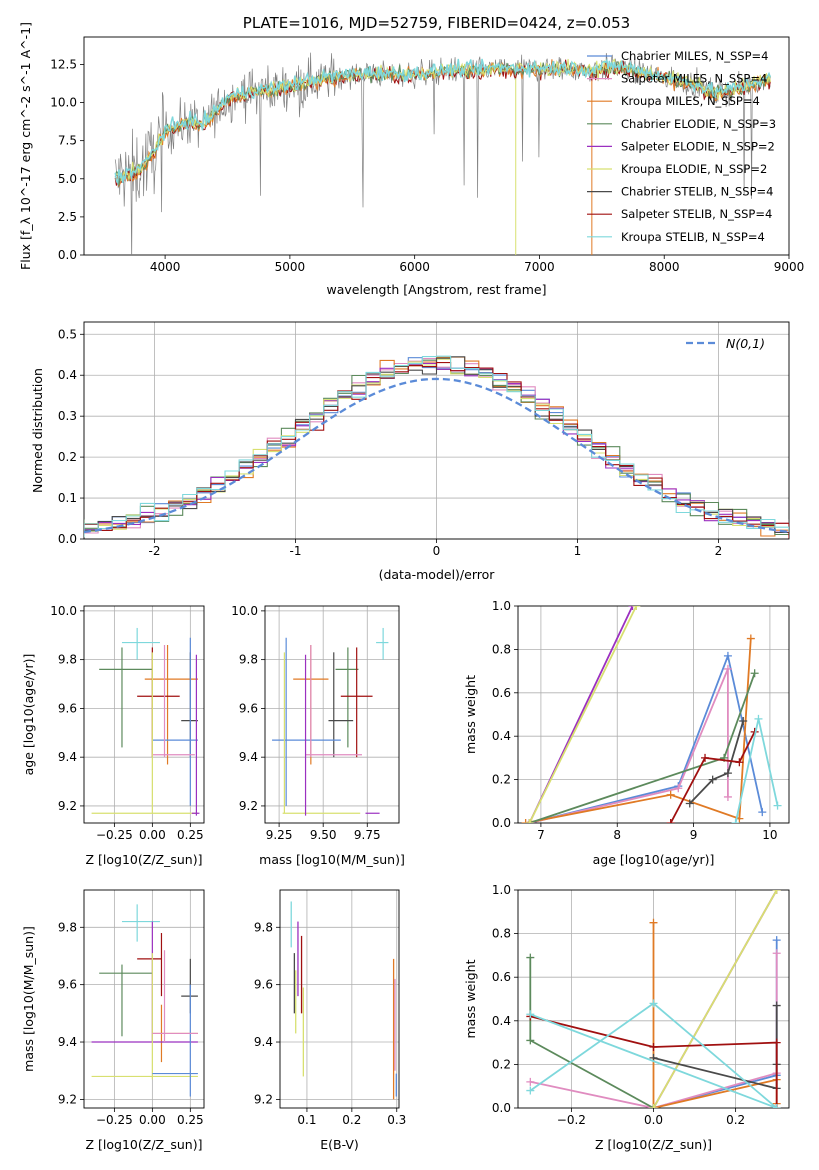  What do you see at coordinates (694, 79) in the screenshot?
I see `legend-entry: Salpeter MILES, N_SSP=4` at bounding box center [694, 79].